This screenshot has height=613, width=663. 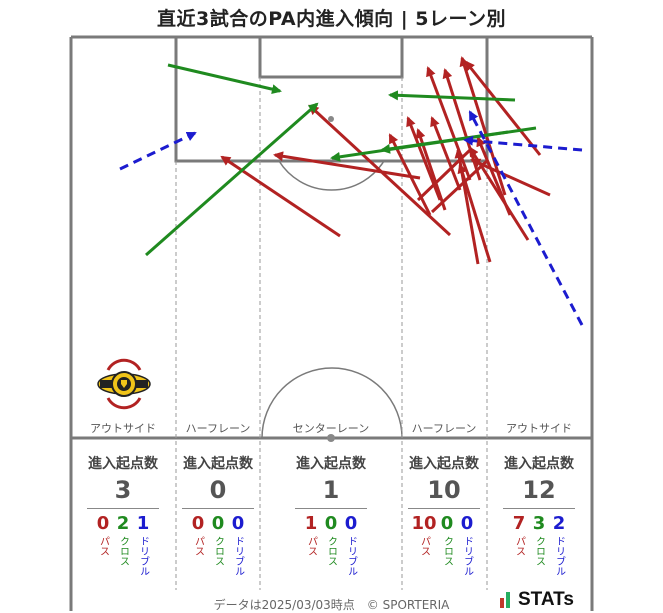 What do you see at coordinates (124, 384) in the screenshot?
I see `kashiwa-reysol-crest-icon` at bounding box center [124, 384].